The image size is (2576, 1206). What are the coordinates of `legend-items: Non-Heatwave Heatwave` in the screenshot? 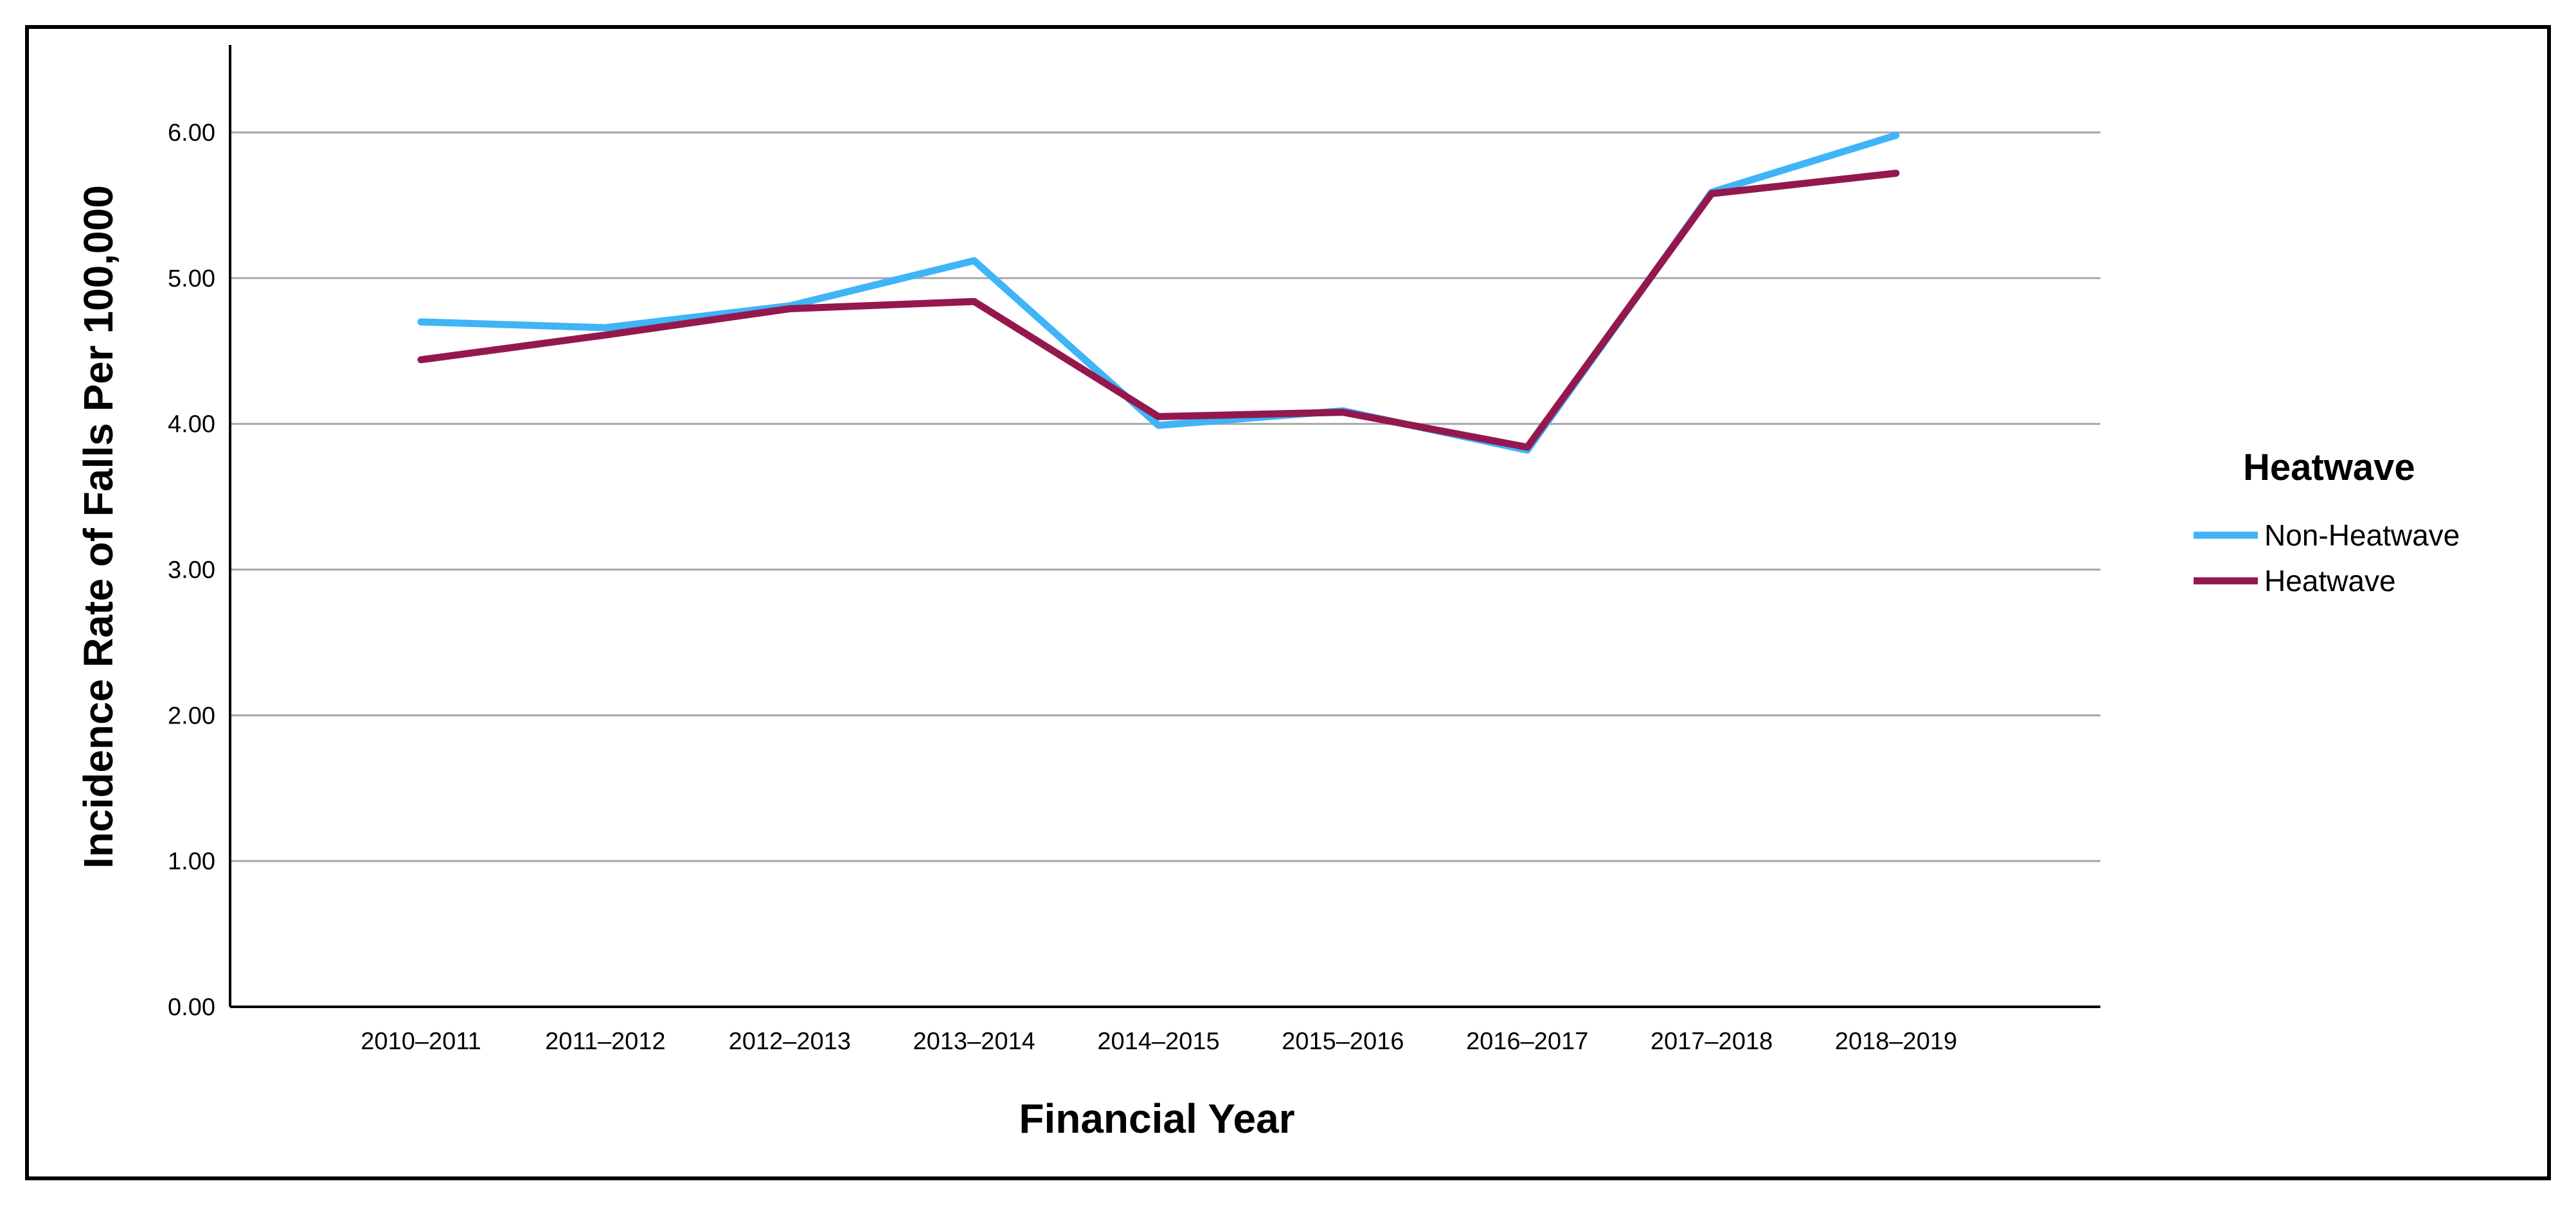 It's located at (2327, 558).